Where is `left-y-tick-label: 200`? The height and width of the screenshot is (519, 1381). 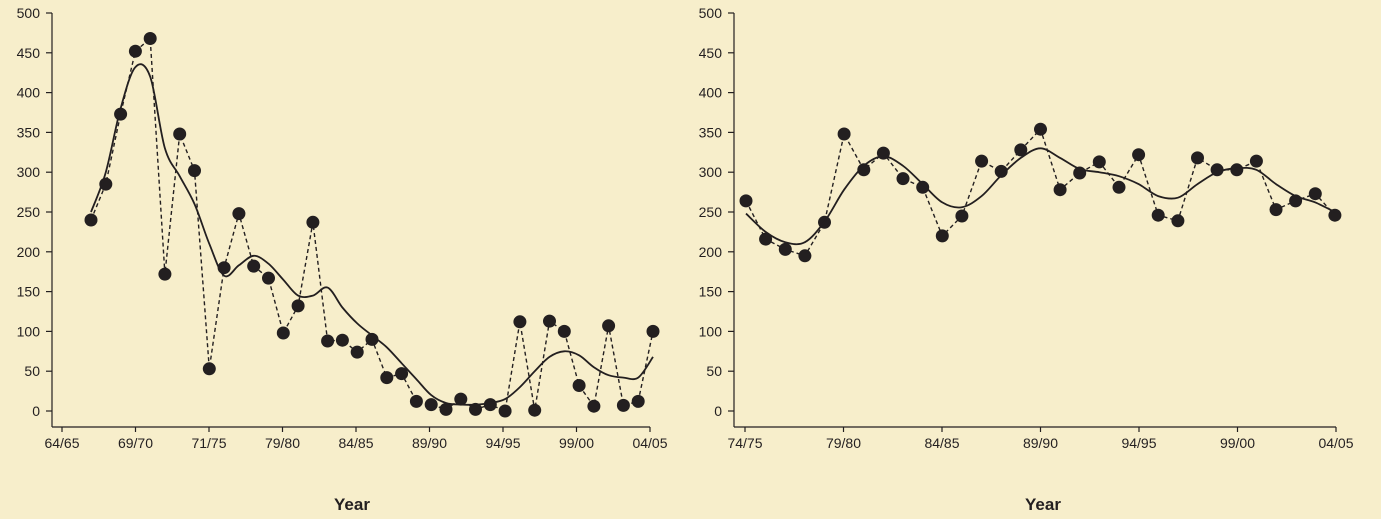 left-y-tick-label: 200 is located at coordinates (29, 252).